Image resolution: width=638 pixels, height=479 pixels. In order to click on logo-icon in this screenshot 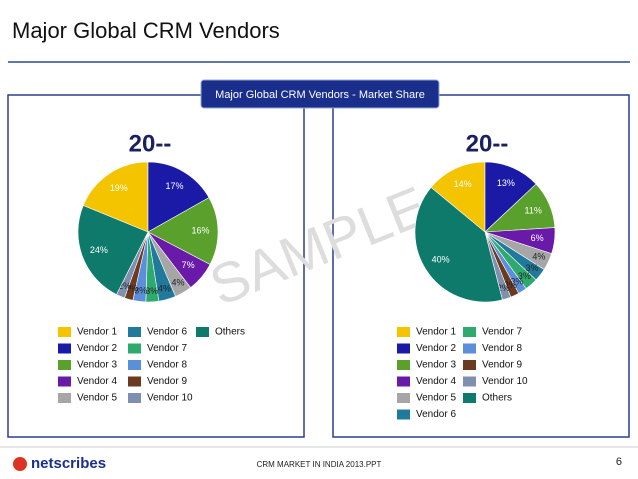, I will do `click(20, 464)`.